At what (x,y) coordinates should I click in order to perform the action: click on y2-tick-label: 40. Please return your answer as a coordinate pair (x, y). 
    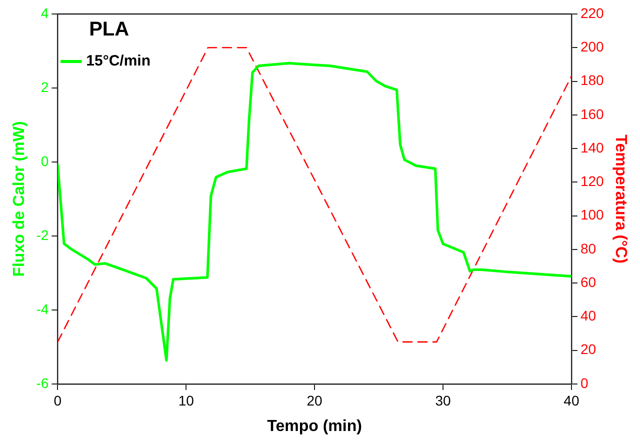
    Looking at the image, I should click on (588, 316).